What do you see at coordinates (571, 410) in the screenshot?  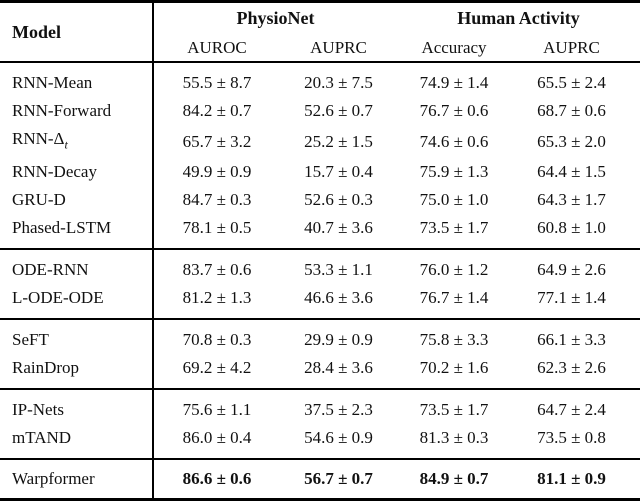 I see `human-activity-auprc-value: 64.7 ± 2.4` at bounding box center [571, 410].